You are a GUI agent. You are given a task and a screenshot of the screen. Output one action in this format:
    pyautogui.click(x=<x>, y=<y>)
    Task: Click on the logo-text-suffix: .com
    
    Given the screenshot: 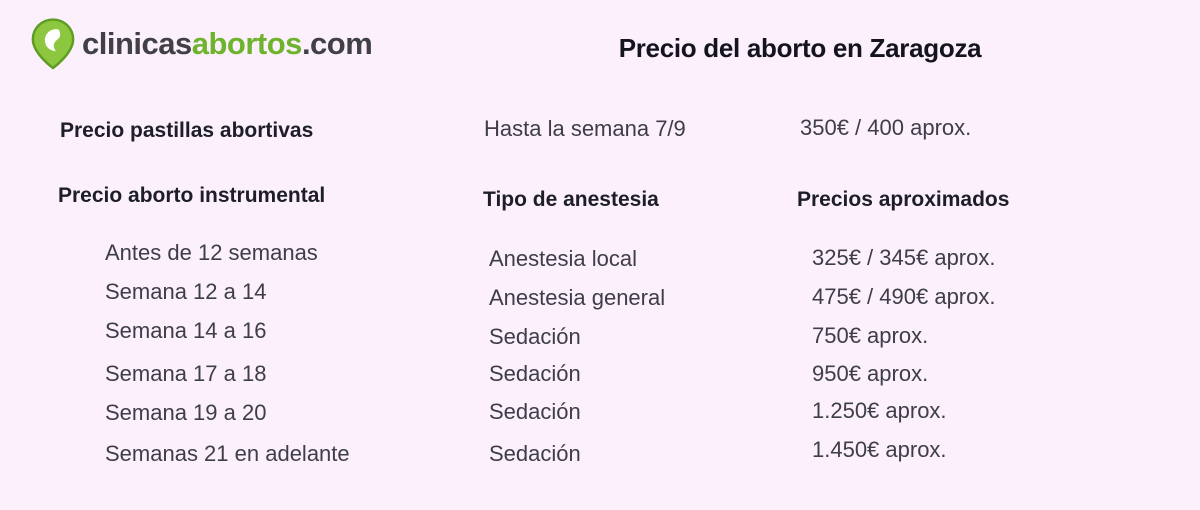 What is the action you would take?
    pyautogui.click(x=337, y=43)
    